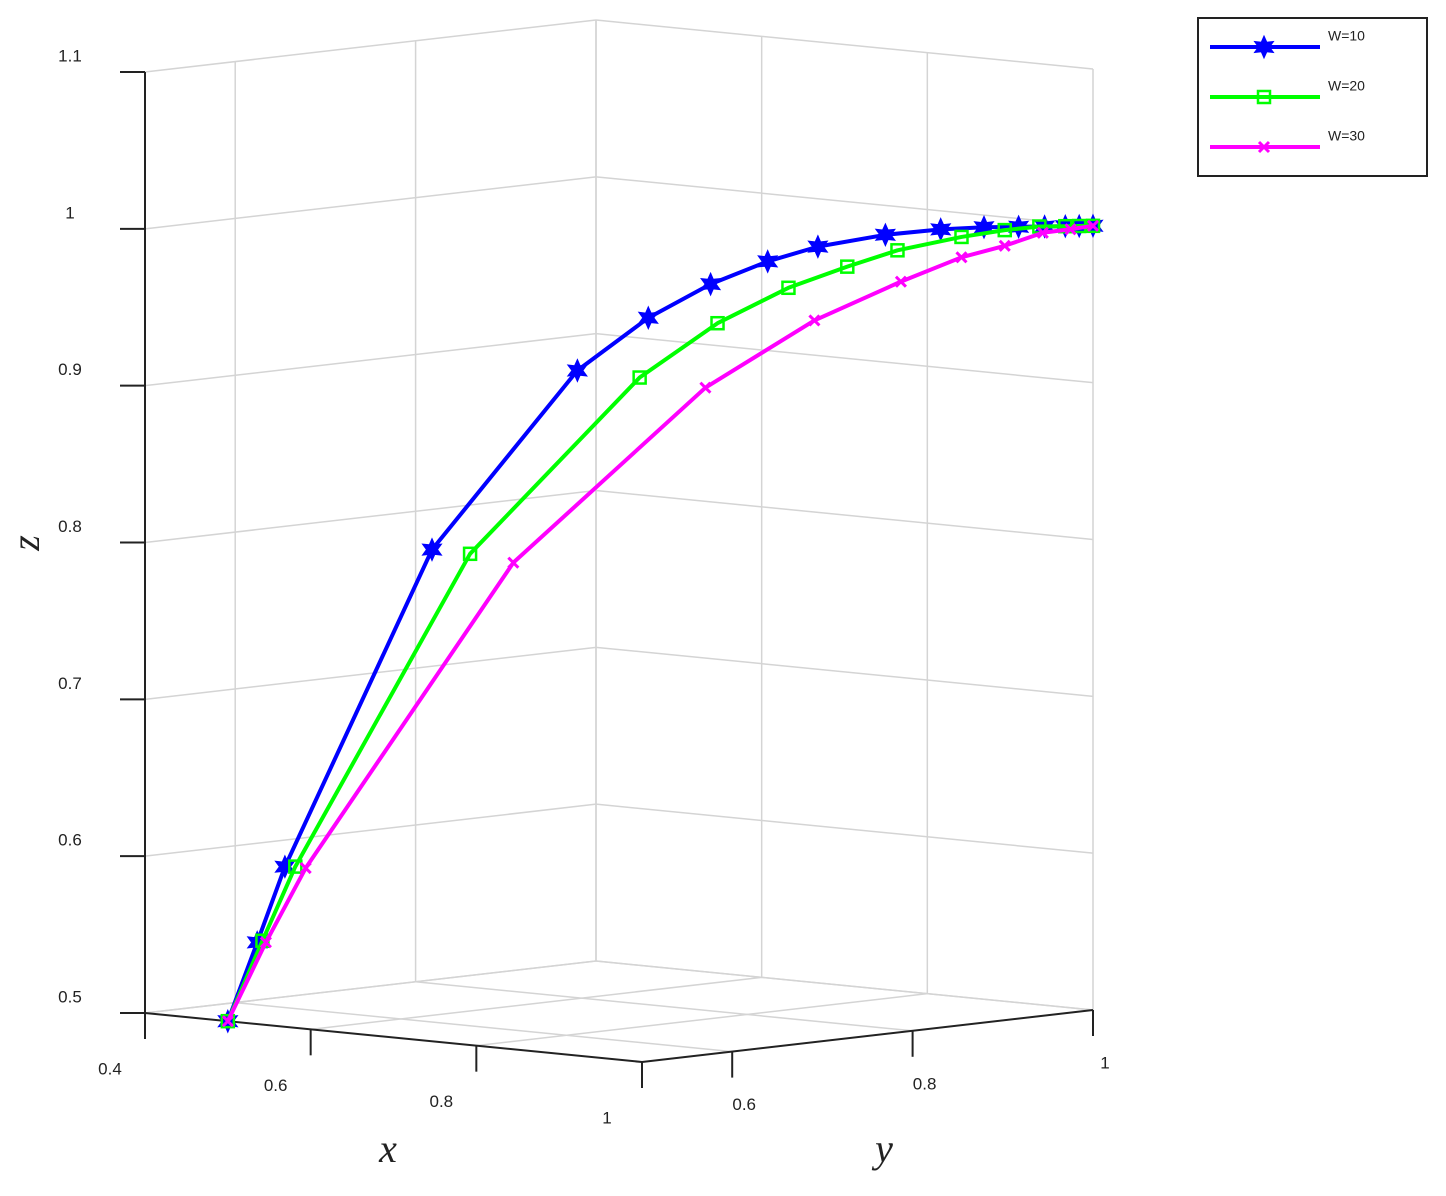 The height and width of the screenshot is (1196, 1446). What do you see at coordinates (1346, 36) in the screenshot?
I see `legend-label: W=10` at bounding box center [1346, 36].